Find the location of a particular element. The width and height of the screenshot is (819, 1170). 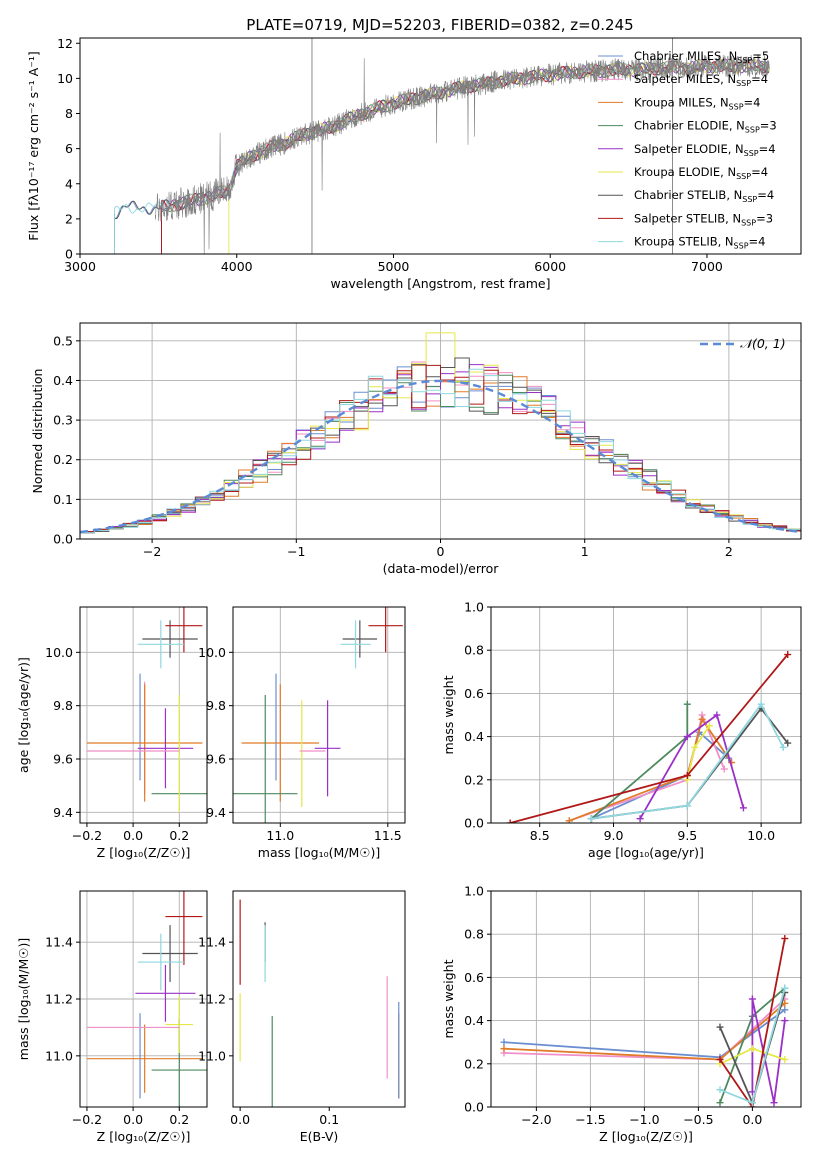

y-tick-label: 9.4 is located at coordinates (216, 812).